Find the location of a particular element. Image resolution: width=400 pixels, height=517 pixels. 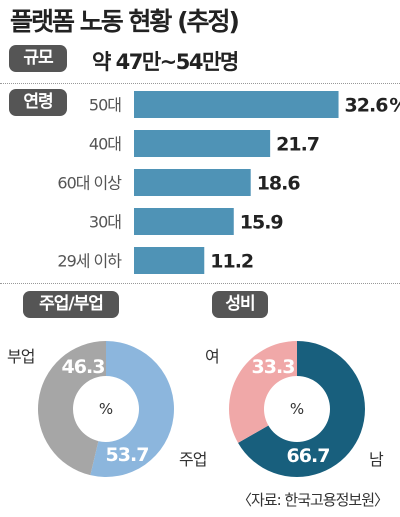

job-tag: 주업/부업 is located at coordinates (71, 304).